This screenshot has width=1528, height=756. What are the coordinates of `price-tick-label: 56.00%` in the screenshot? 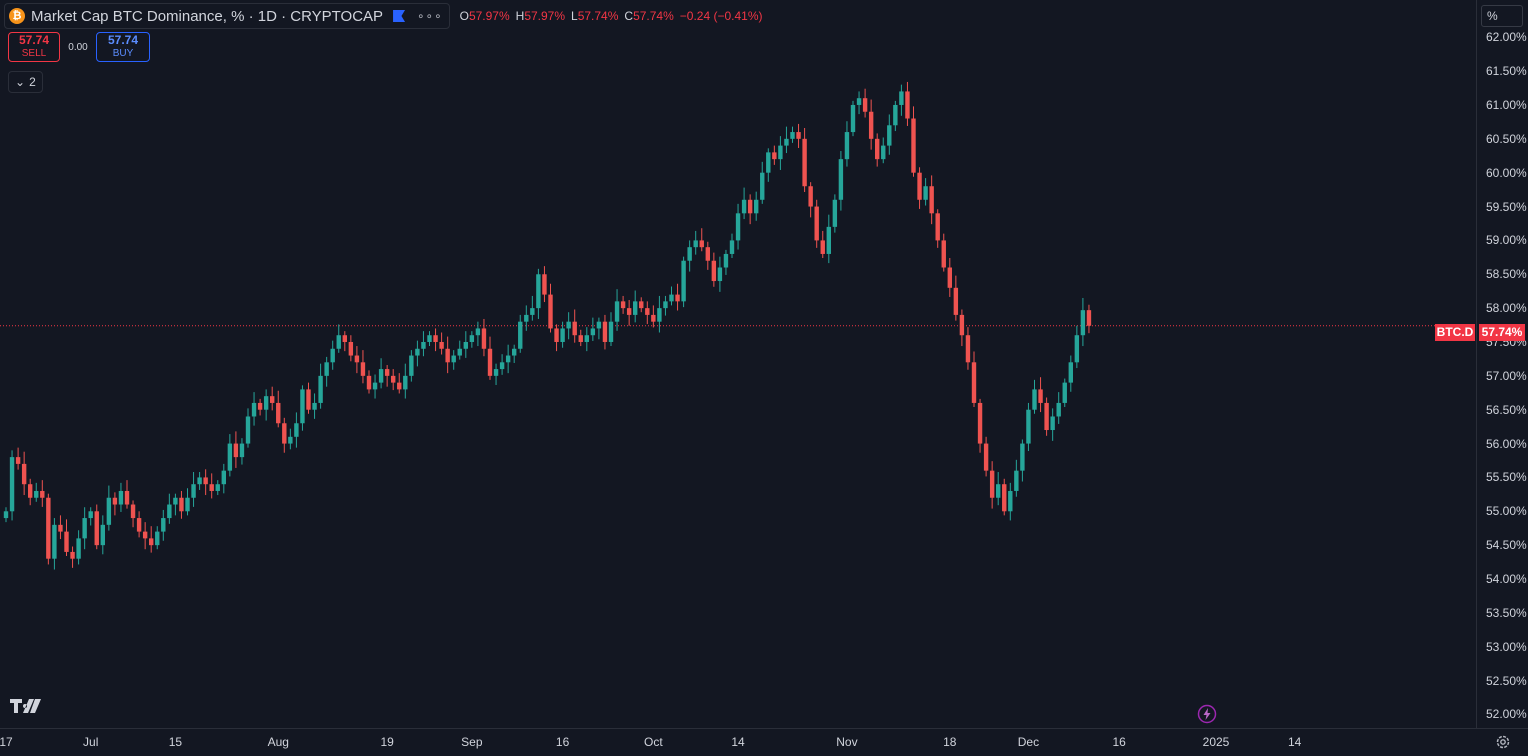 It's located at (1506, 443).